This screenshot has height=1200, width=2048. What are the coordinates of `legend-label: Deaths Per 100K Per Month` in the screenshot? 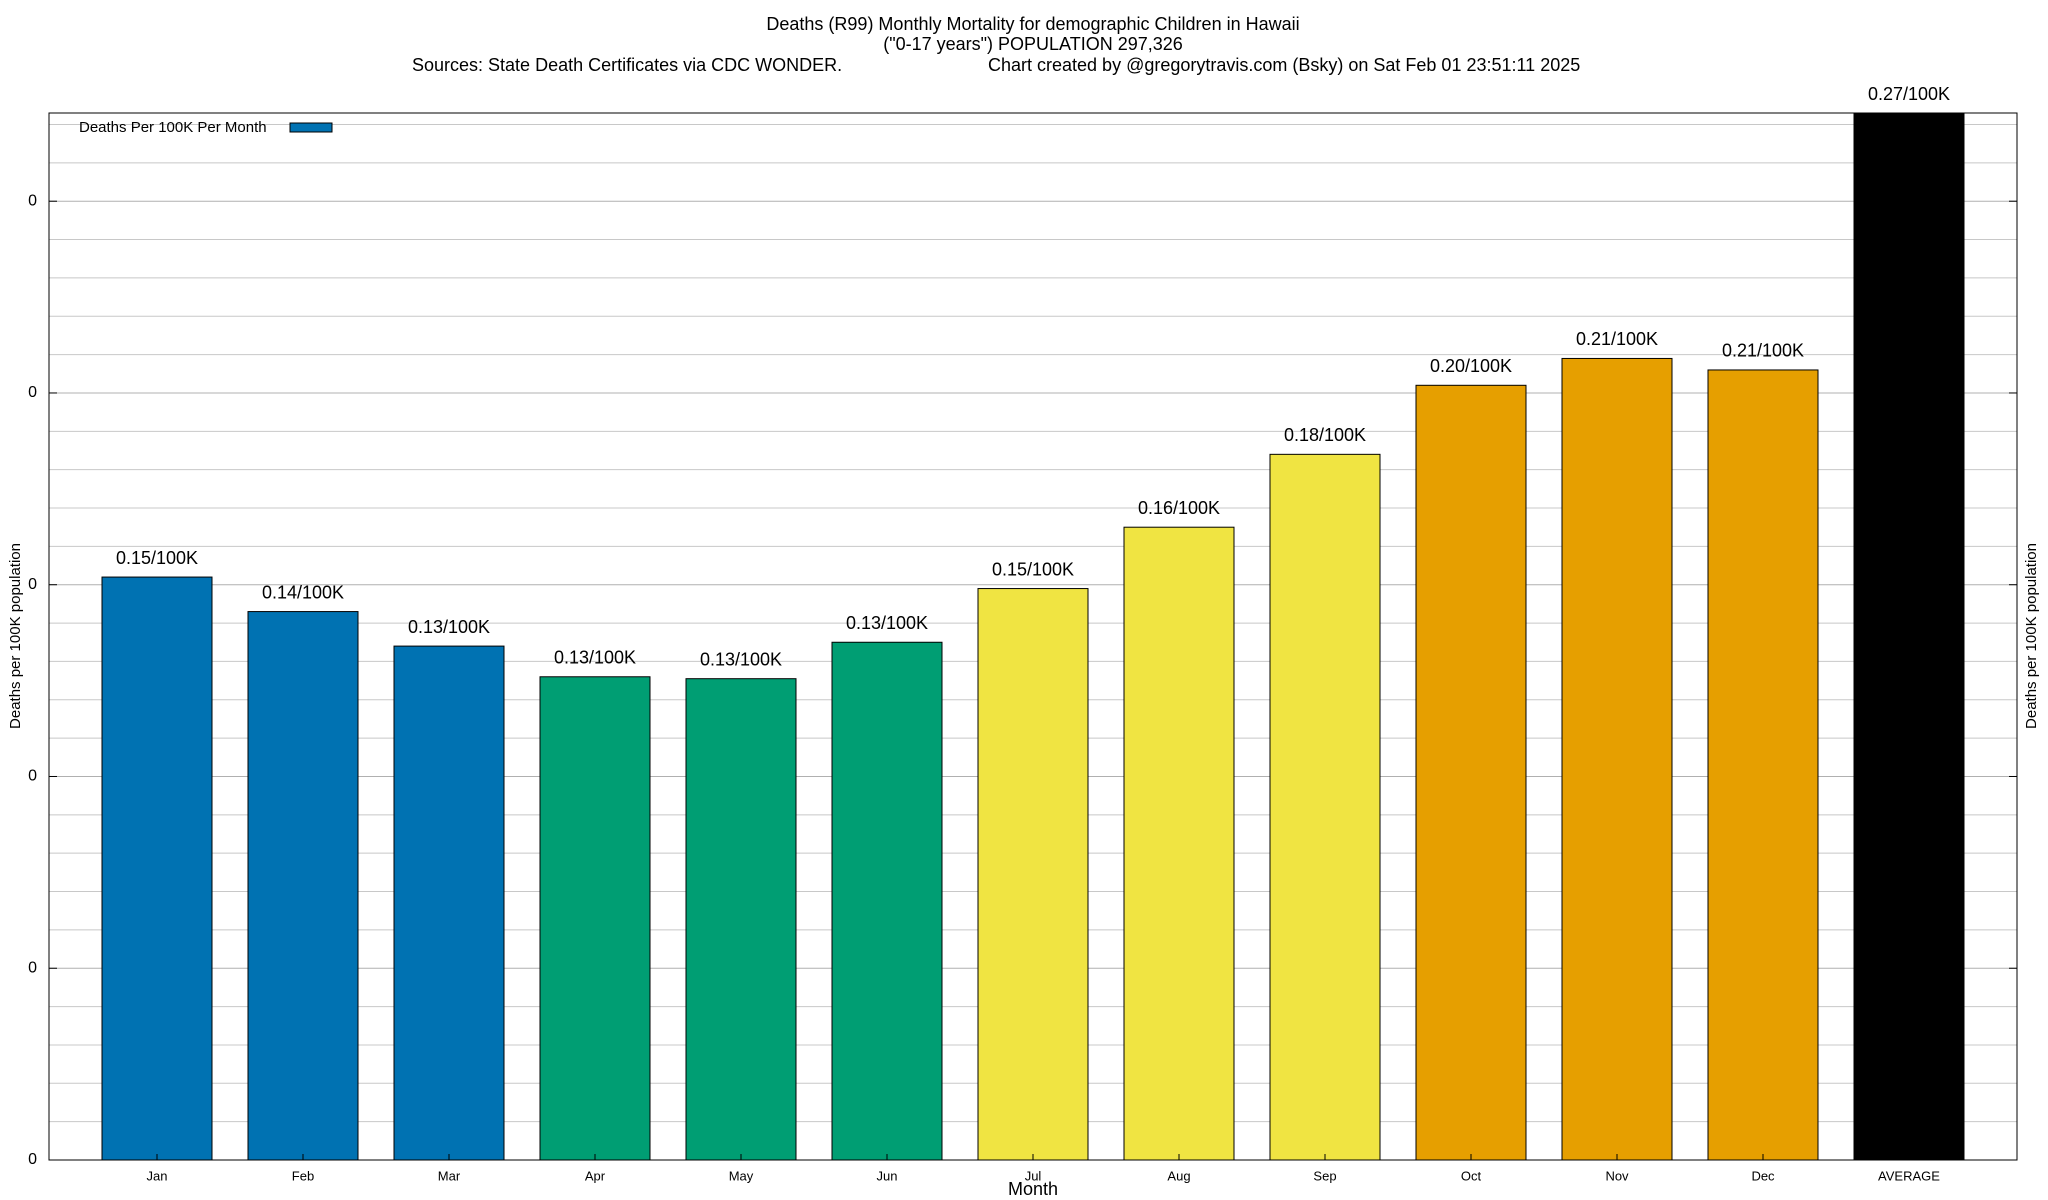 It's located at (173, 127).